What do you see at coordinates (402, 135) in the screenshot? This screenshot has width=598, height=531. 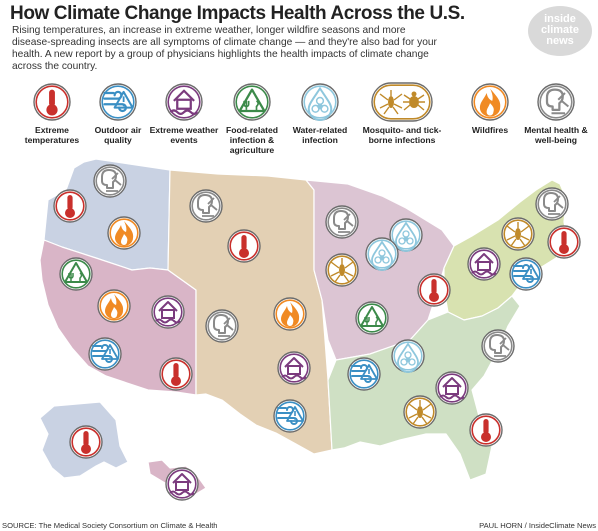 I see `legend-label: Mosquito- and tick-borne infections` at bounding box center [402, 135].